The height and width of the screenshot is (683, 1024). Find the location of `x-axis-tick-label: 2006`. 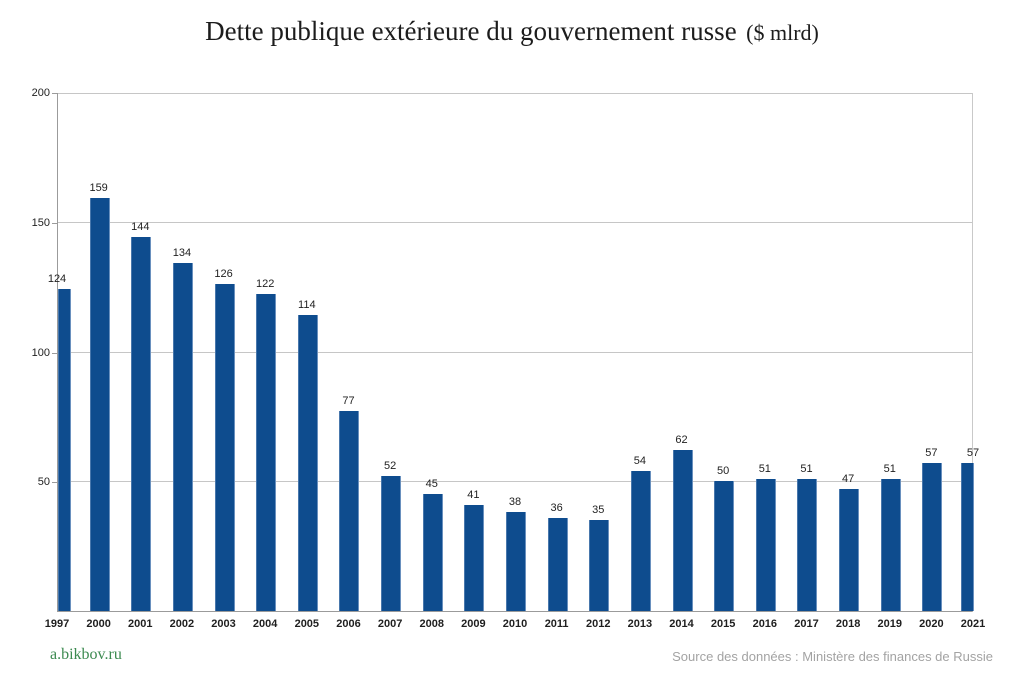

x-axis-tick-label: 2006 is located at coordinates (348, 624).